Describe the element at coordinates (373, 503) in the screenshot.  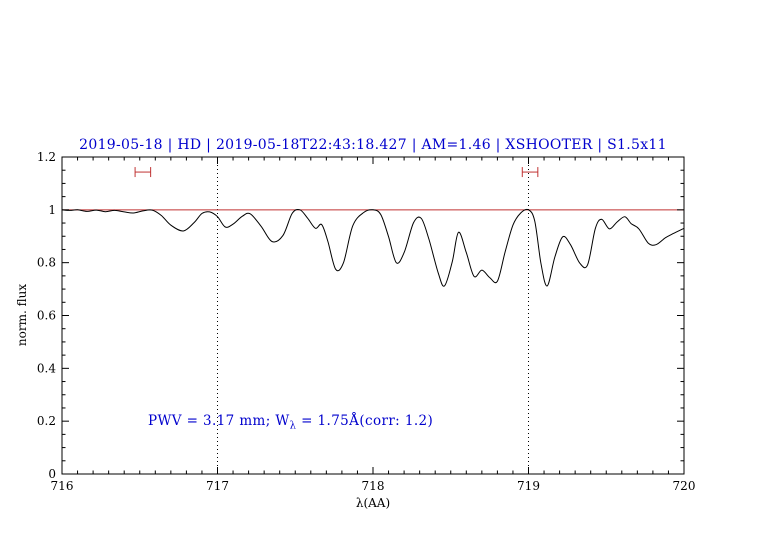
I see `x-axis-label: λ(AA)` at that location.